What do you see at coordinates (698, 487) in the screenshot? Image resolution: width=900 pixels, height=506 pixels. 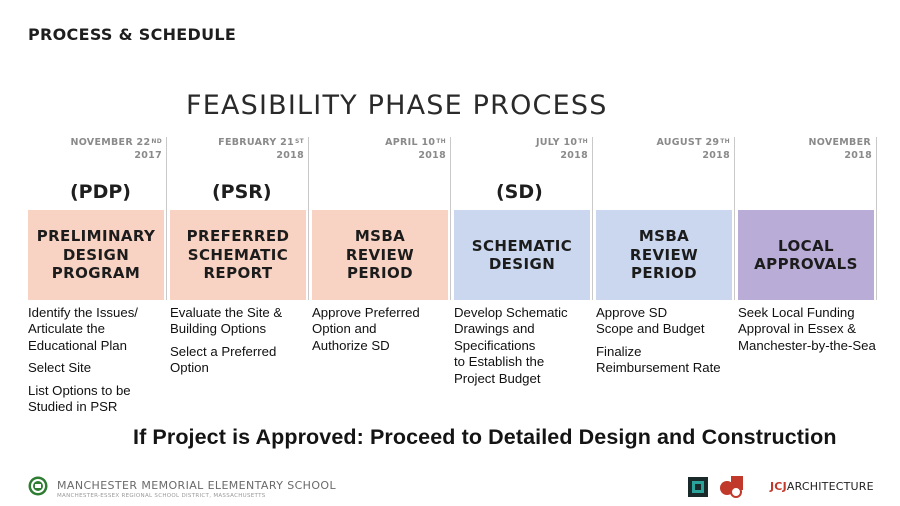 I see `partner-square-logo-icon` at bounding box center [698, 487].